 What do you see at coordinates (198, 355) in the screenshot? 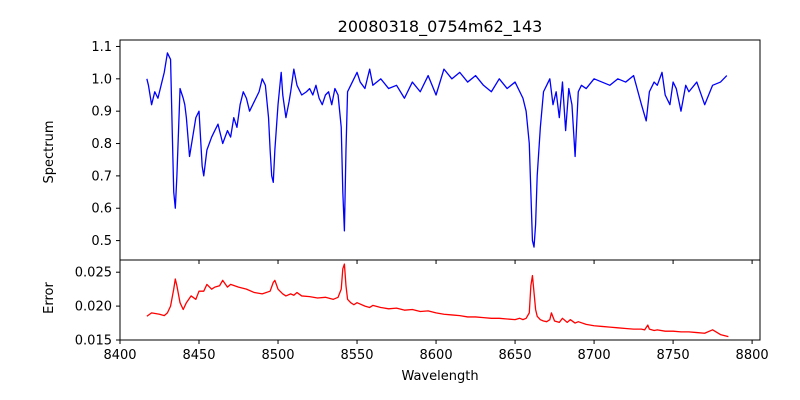
I see `error-x-tick-label: 8450` at bounding box center [198, 355].